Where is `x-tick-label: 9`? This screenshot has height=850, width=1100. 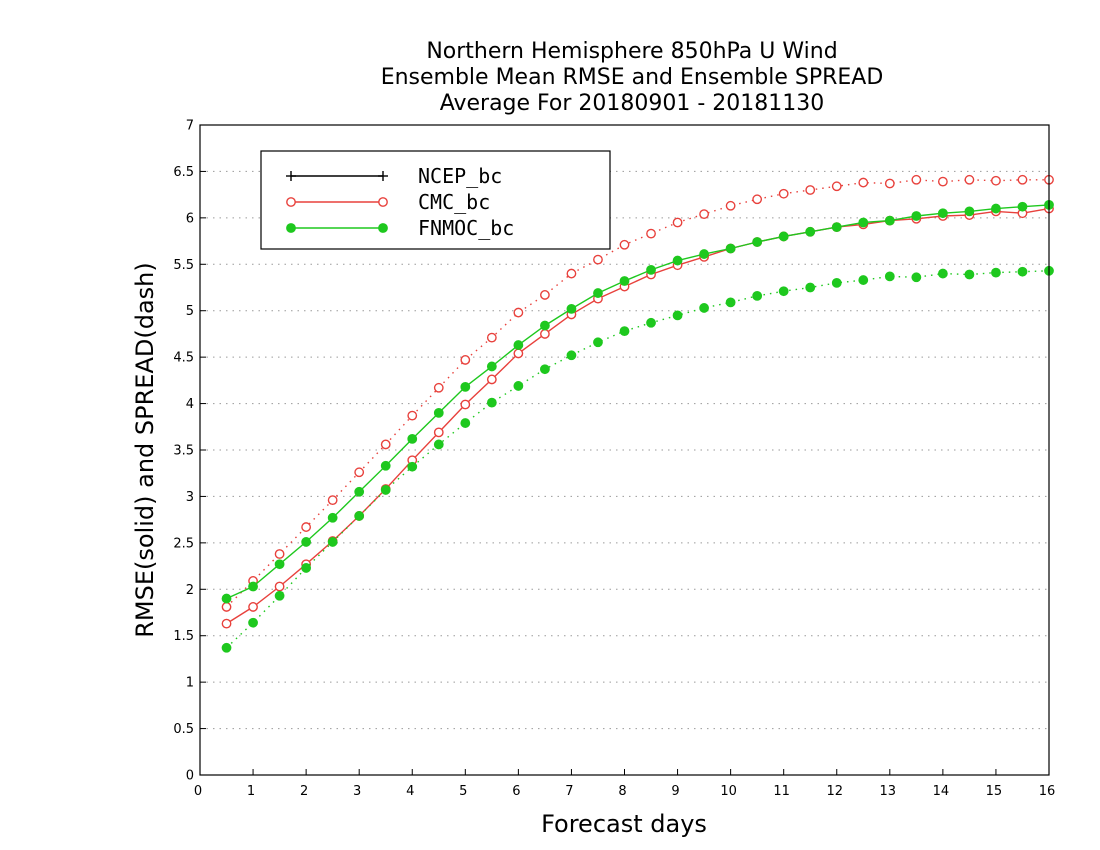 x-tick-label: 9 is located at coordinates (675, 791).